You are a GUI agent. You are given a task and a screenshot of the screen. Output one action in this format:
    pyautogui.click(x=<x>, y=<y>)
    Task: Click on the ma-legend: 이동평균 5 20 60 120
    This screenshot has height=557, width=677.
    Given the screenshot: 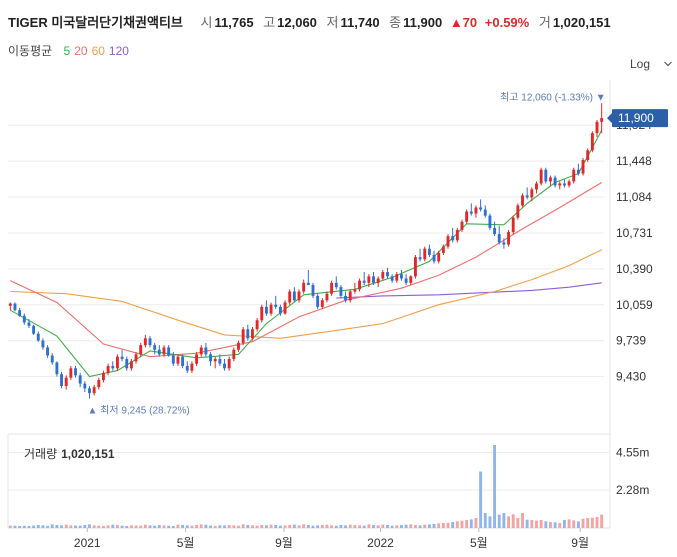 What is the action you would take?
    pyautogui.click(x=68, y=50)
    